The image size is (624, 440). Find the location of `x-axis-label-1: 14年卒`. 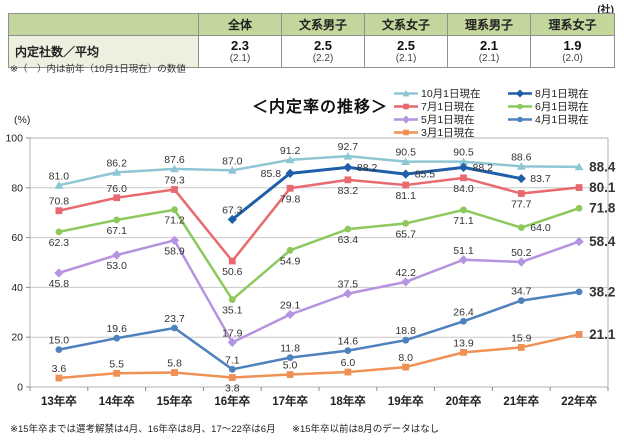

x-axis-label-1: 14年卒 is located at coordinates (117, 401).